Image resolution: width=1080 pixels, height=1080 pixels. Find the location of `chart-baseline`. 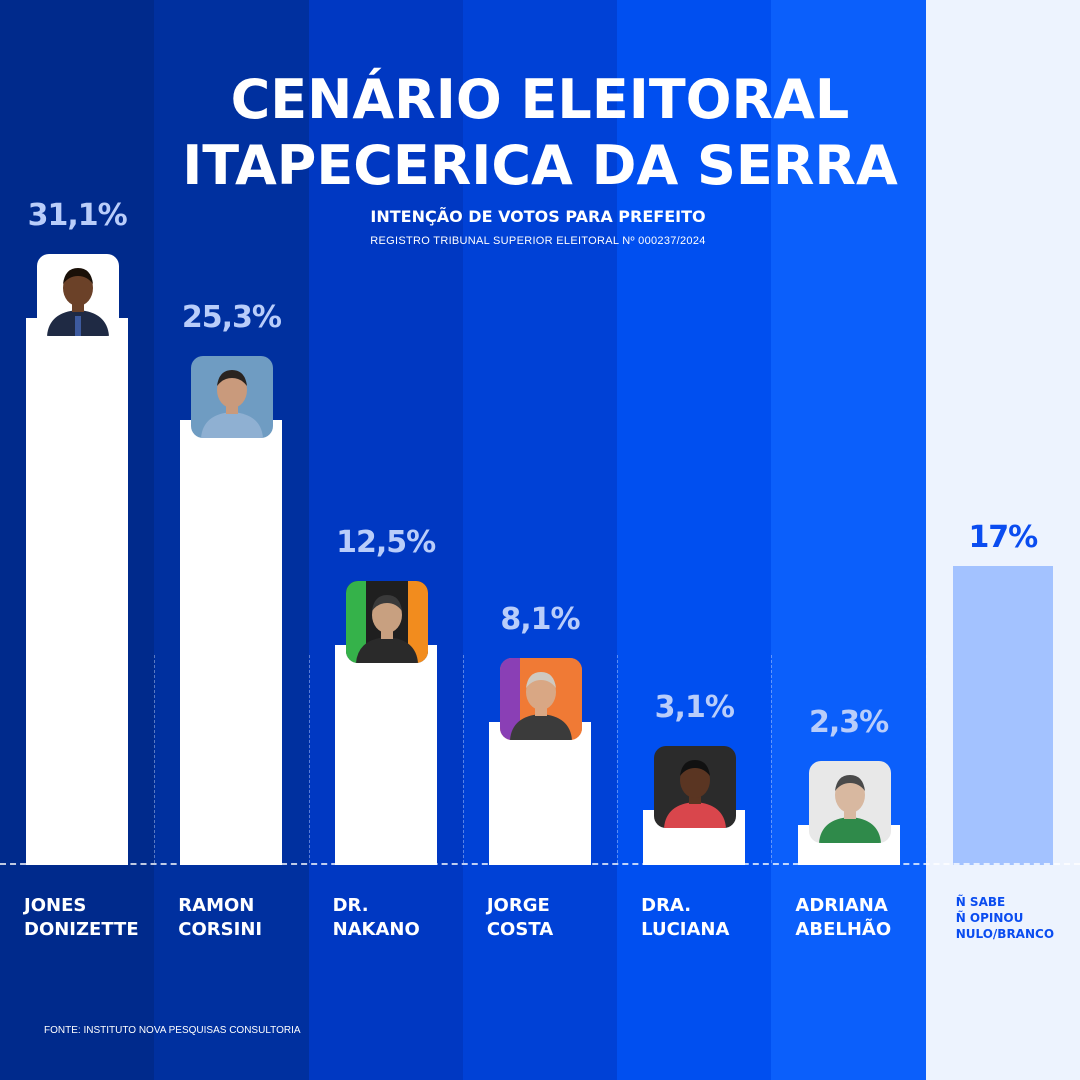

chart-baseline is located at coordinates (540, 864).